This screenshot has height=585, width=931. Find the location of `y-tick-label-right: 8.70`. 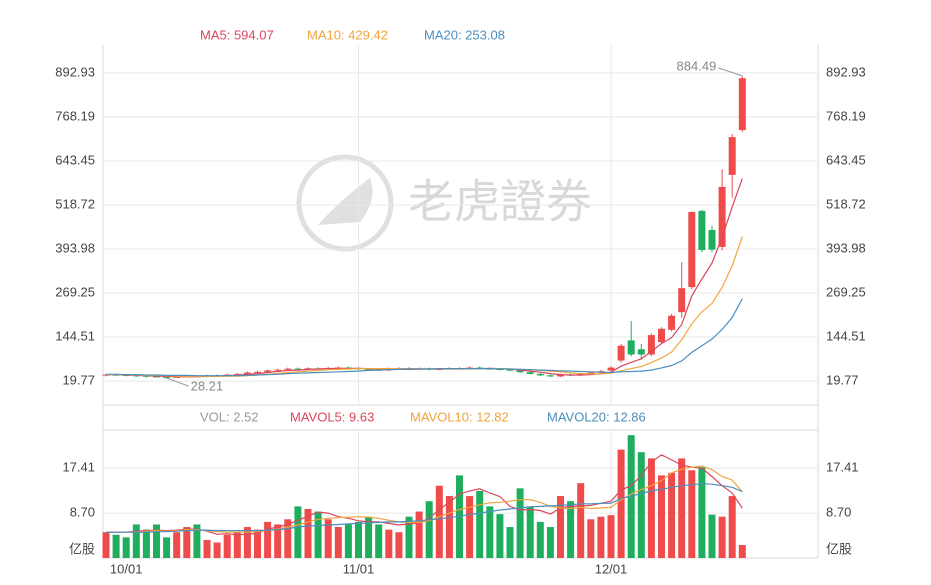

y-tick-label-right: 8.70 is located at coordinates (838, 512).